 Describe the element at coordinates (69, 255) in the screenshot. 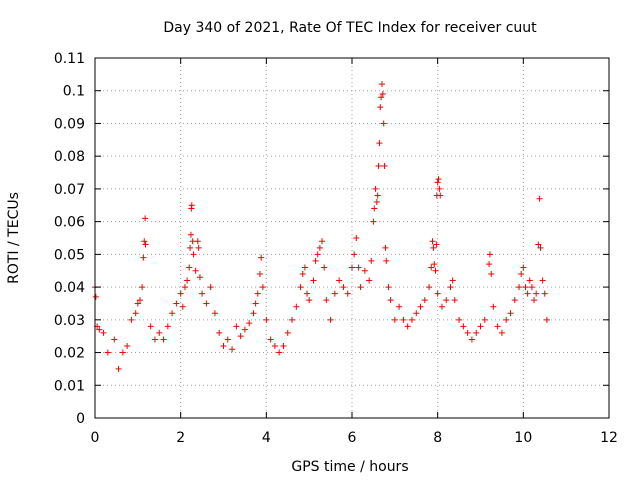

I see `y-tick-label: 0.05` at that location.